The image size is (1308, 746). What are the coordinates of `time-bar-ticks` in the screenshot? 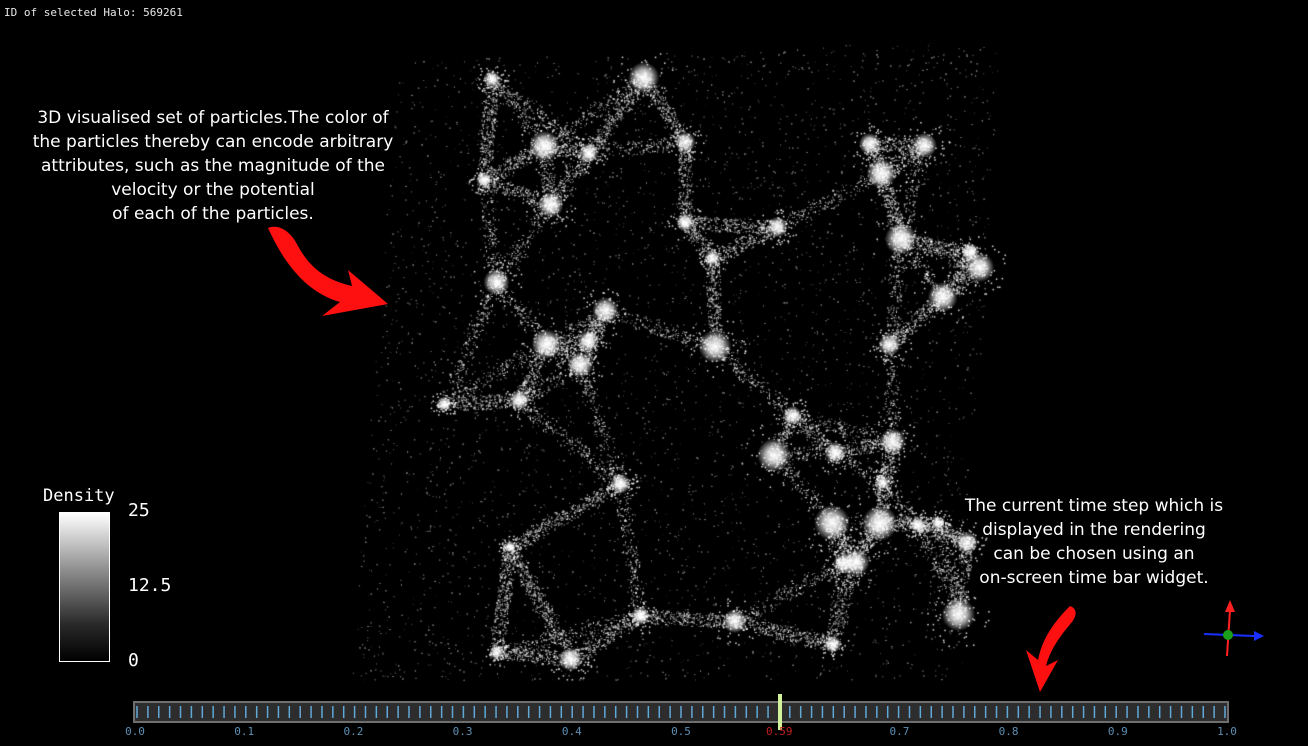 It's located at (681, 712).